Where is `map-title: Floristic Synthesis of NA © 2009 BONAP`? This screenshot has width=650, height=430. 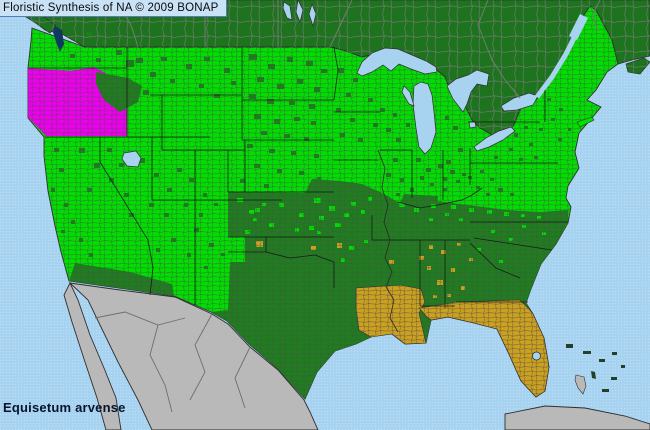
map-title: Floristic Synthesis of NA © 2009 BONAP is located at coordinates (111, 8).